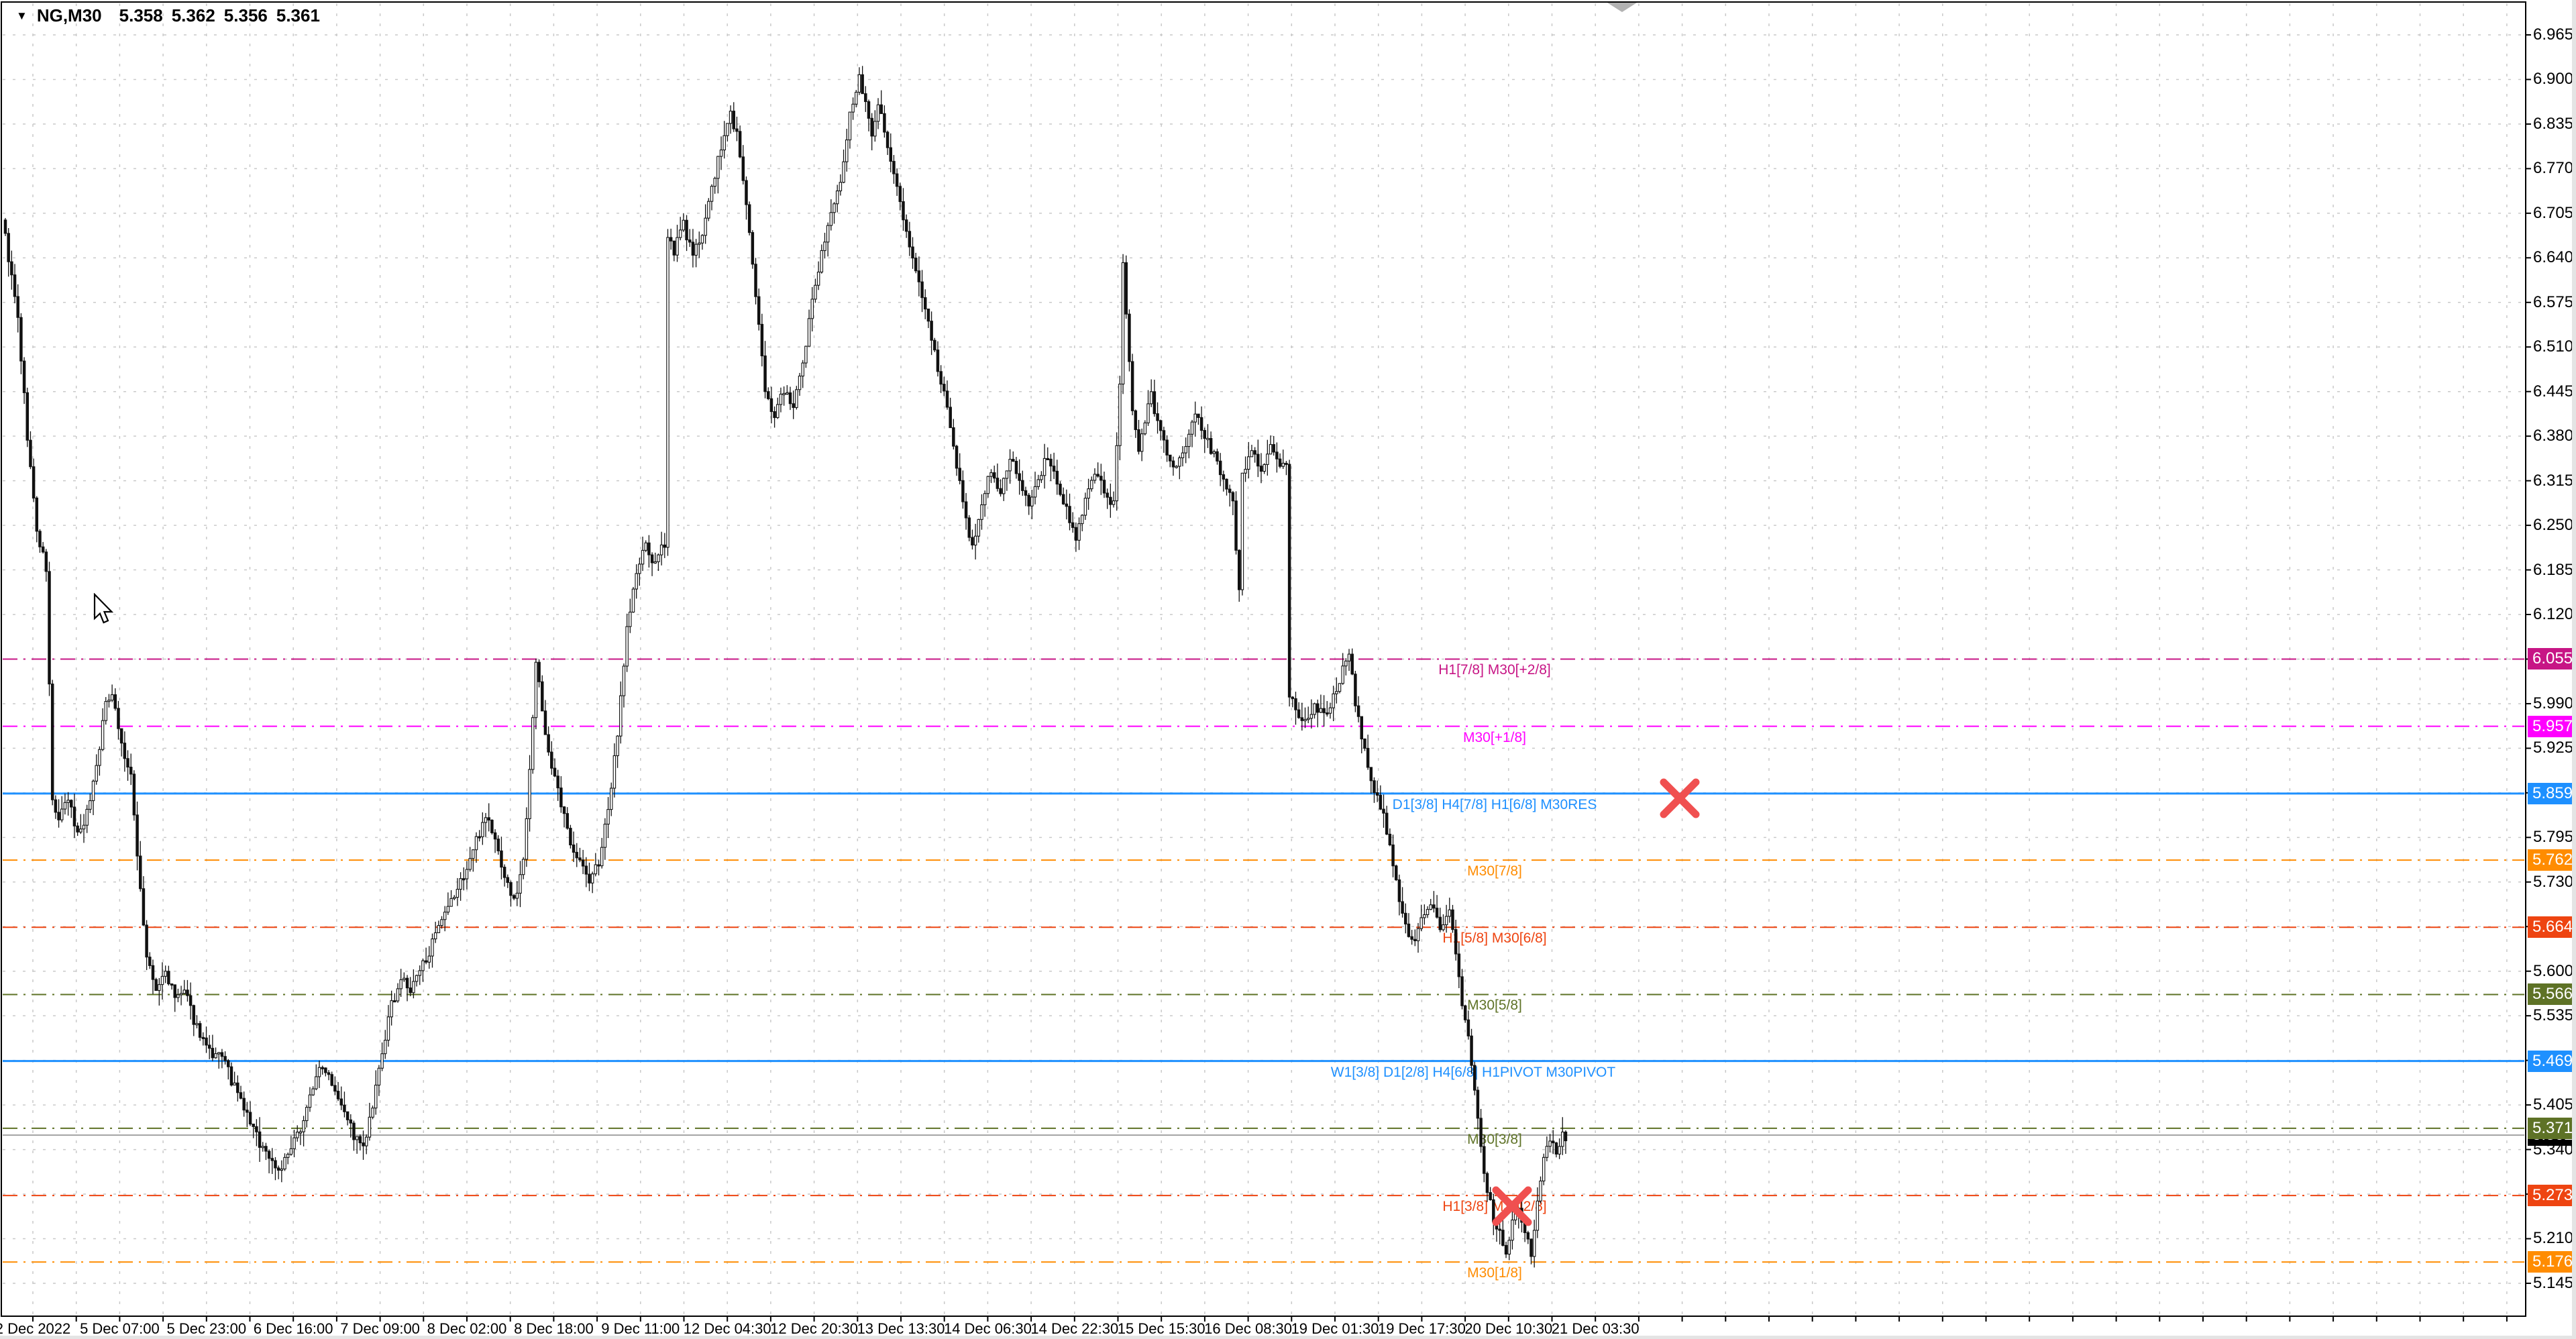 This screenshot has width=2576, height=1339. I want to click on price-tick-label: 6.185, so click(2553, 569).